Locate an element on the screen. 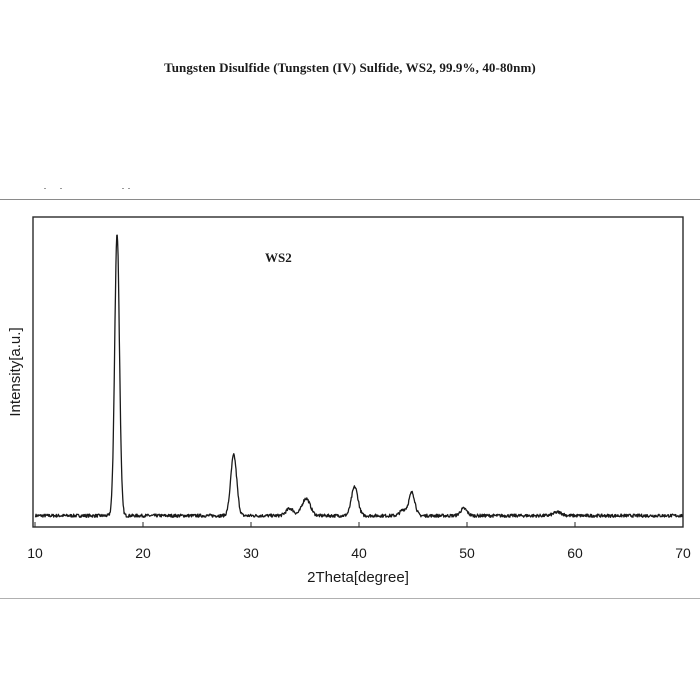  x-tick-label: 30 is located at coordinates (251, 553).